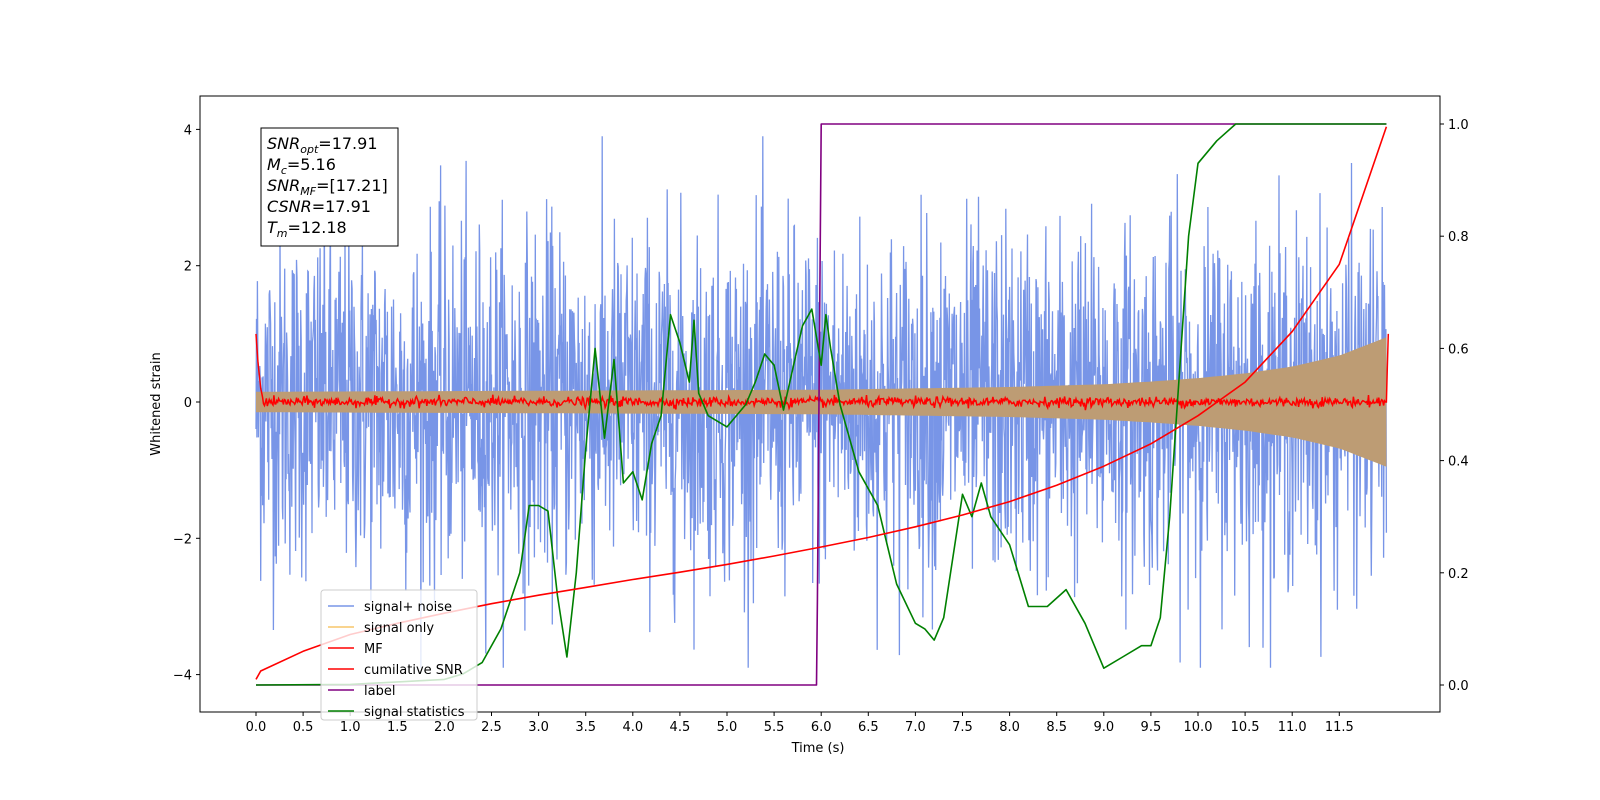  Describe the element at coordinates (1454, 406) in the screenshot. I see `right-y-axis: 0.0 0.2 0.4 0.6 0.8 1.0` at that location.